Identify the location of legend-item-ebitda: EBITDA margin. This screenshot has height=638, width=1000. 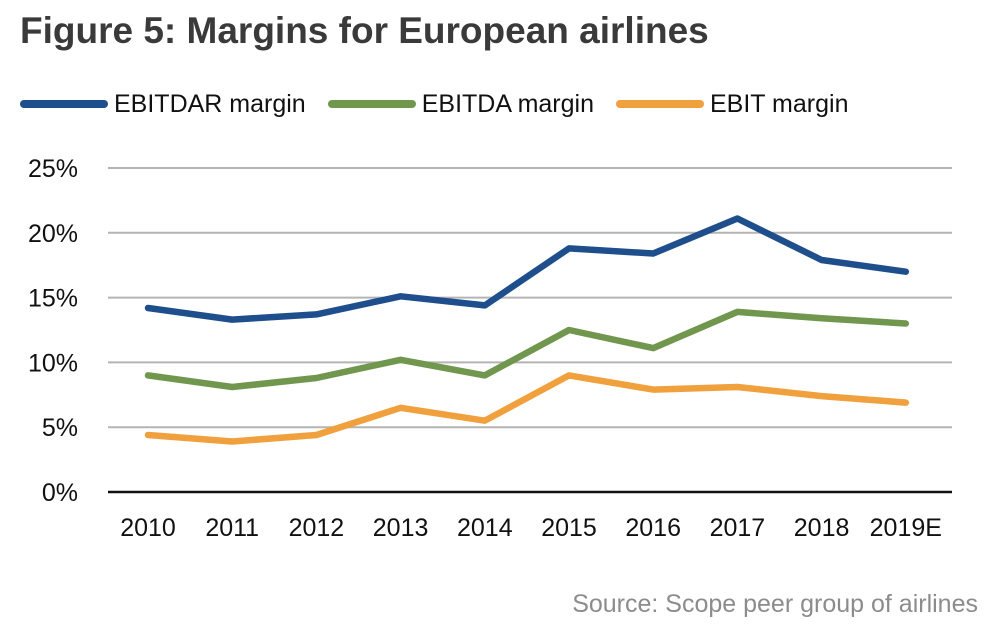
(460, 104).